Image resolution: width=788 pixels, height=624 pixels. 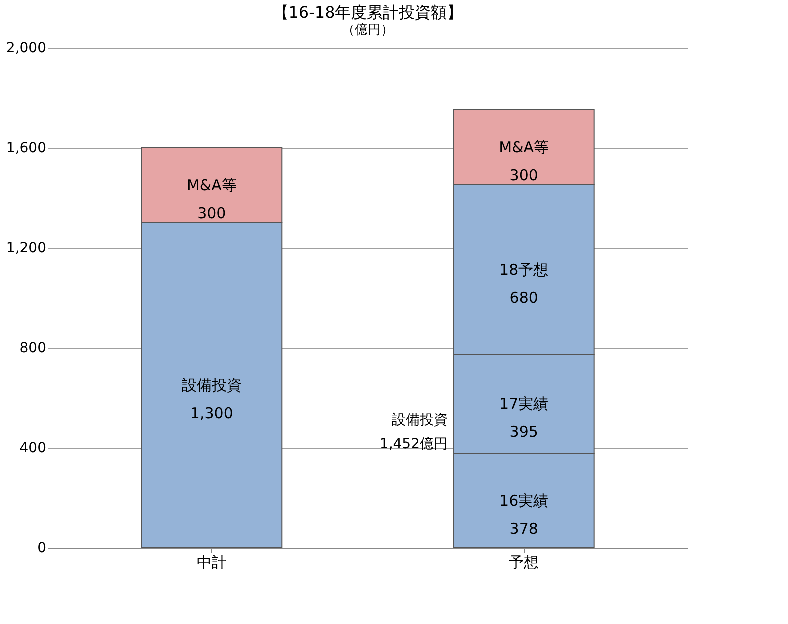 I want to click on y-tick-label: 1,200, so click(x=26, y=248).